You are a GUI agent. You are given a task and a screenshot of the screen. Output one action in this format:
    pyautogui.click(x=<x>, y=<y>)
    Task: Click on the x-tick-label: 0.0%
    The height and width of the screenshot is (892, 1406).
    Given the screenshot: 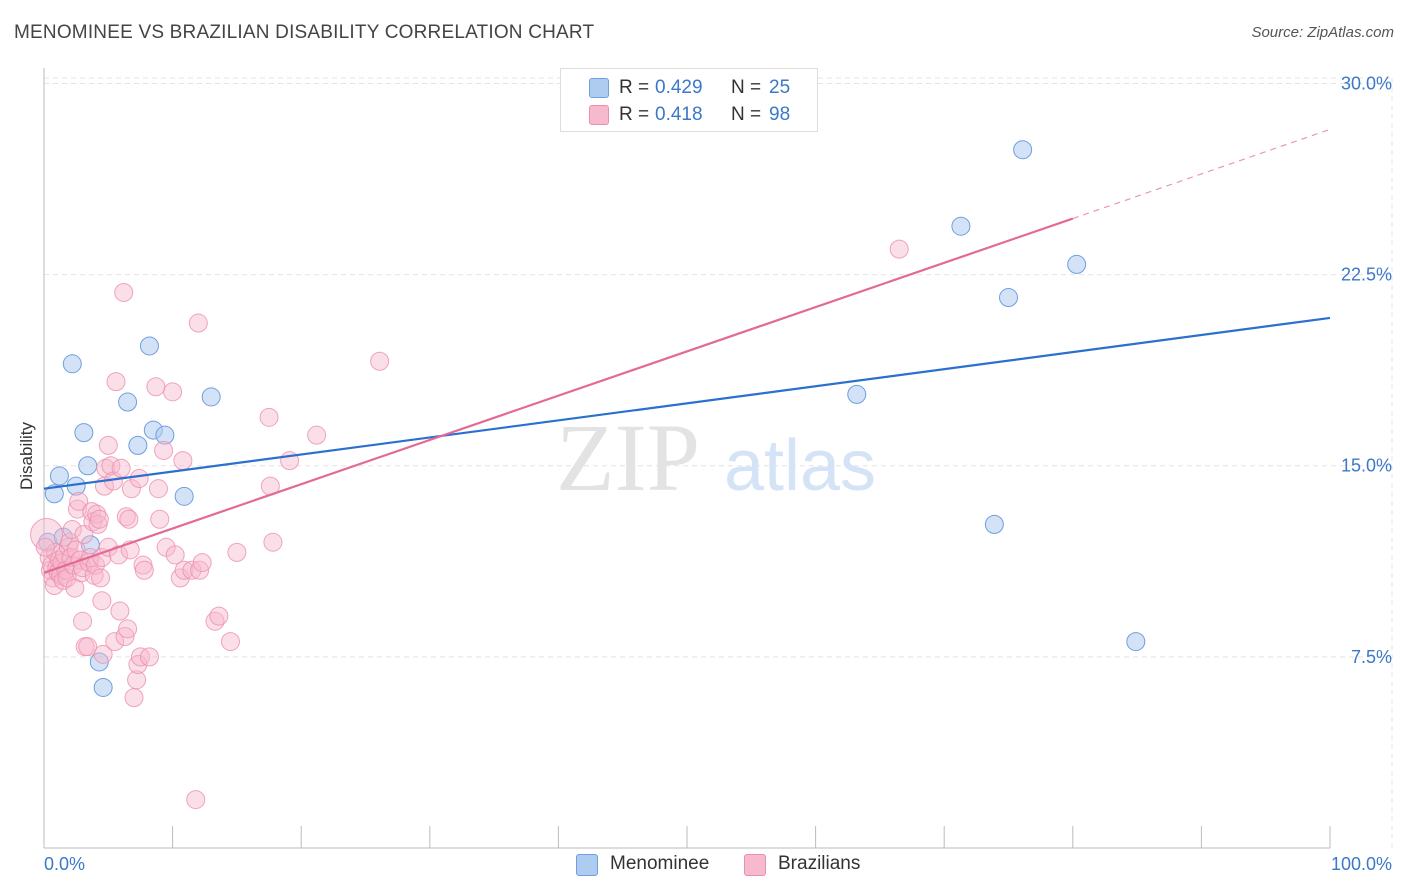 What is the action you would take?
    pyautogui.click(x=64, y=864)
    